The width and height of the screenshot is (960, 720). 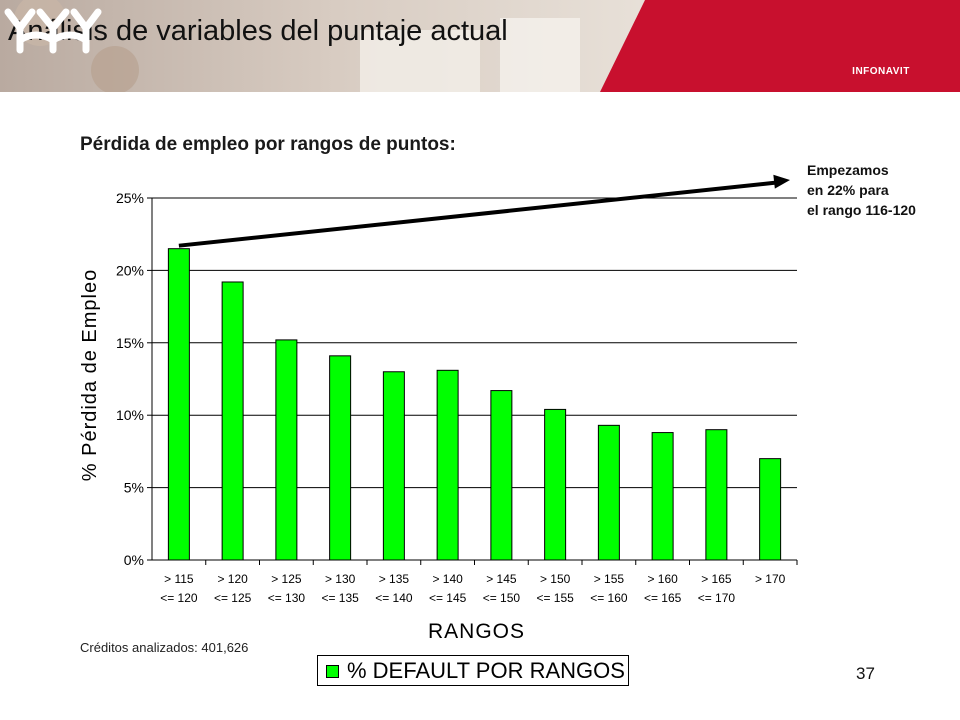 I want to click on chart-legend: % DEFAULT POR RANGOS, so click(x=473, y=670).